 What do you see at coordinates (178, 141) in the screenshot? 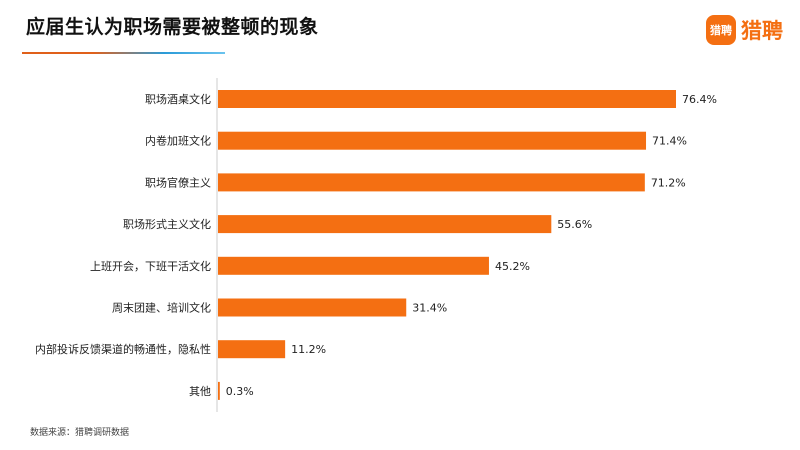
I see `category-label-1: 内卷加班文化` at bounding box center [178, 141].